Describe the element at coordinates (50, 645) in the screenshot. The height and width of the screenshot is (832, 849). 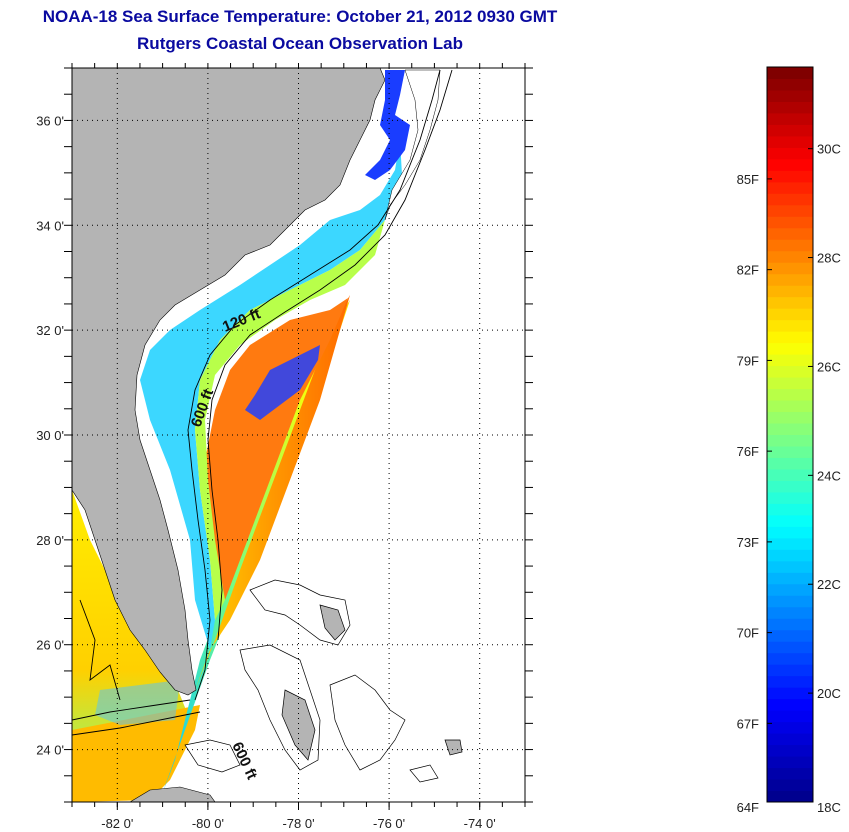
I see `lat-tick-label: 26 0'` at that location.